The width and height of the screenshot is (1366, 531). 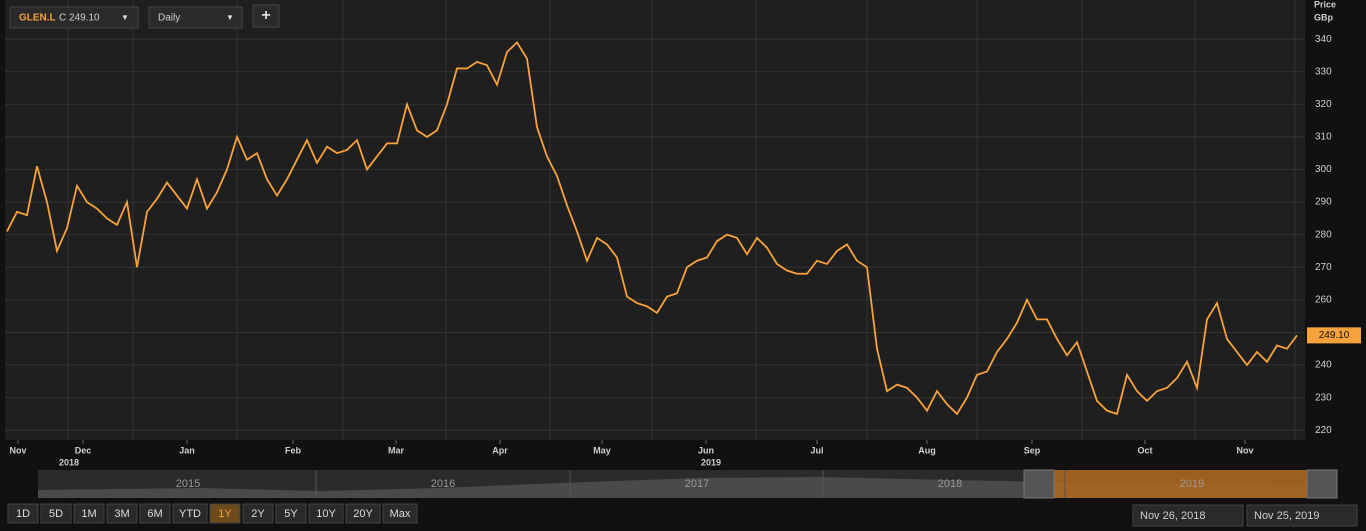 I want to click on range-button-label: 20Y, so click(x=363, y=514).